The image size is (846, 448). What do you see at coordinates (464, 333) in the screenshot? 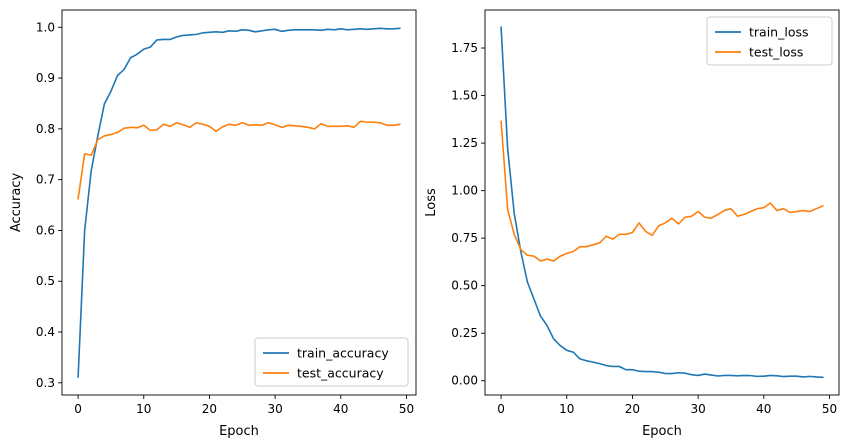
I see `y-tick-label: 0.25` at bounding box center [464, 333].